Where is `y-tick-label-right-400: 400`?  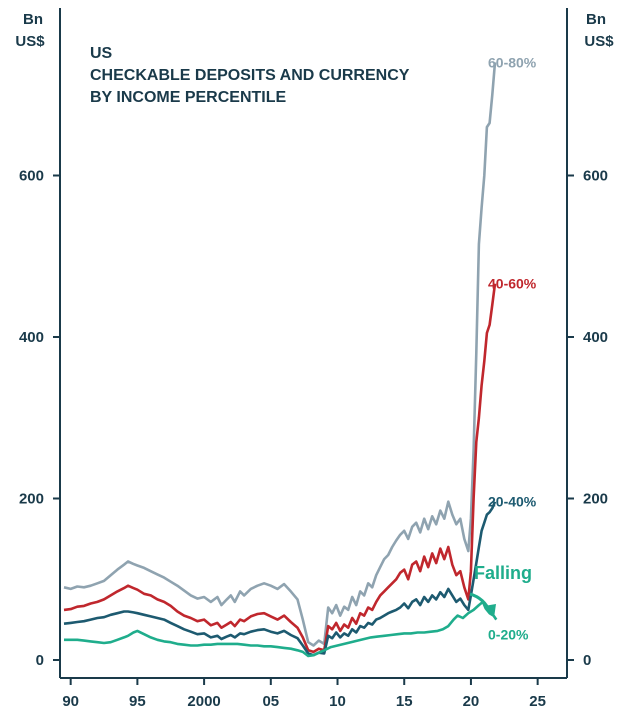
y-tick-label-right-400: 400 is located at coordinates (595, 337).